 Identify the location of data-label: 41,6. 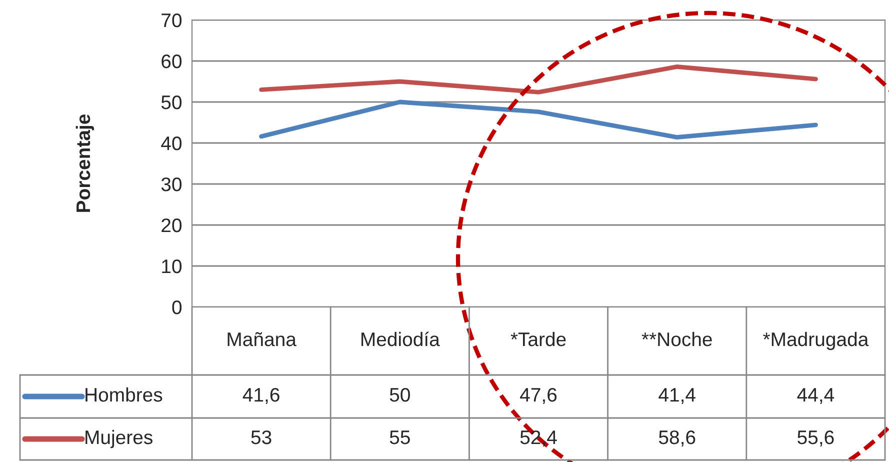
(261, 396).